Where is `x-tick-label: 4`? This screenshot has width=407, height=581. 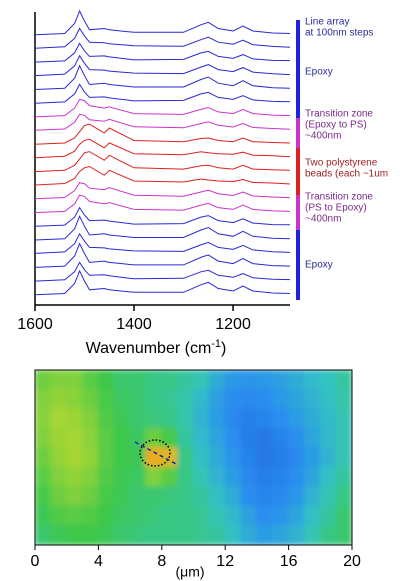
x-tick-label: 4 is located at coordinates (98, 561).